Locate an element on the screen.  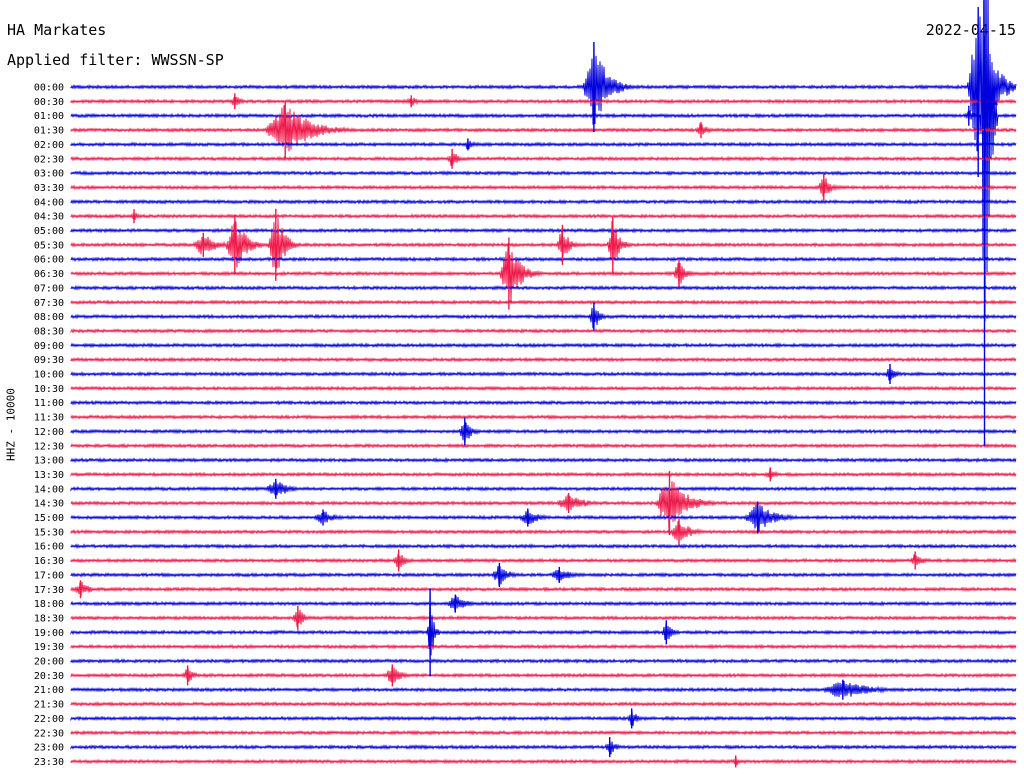
row-time-label: 00:30 is located at coordinates (49, 102).